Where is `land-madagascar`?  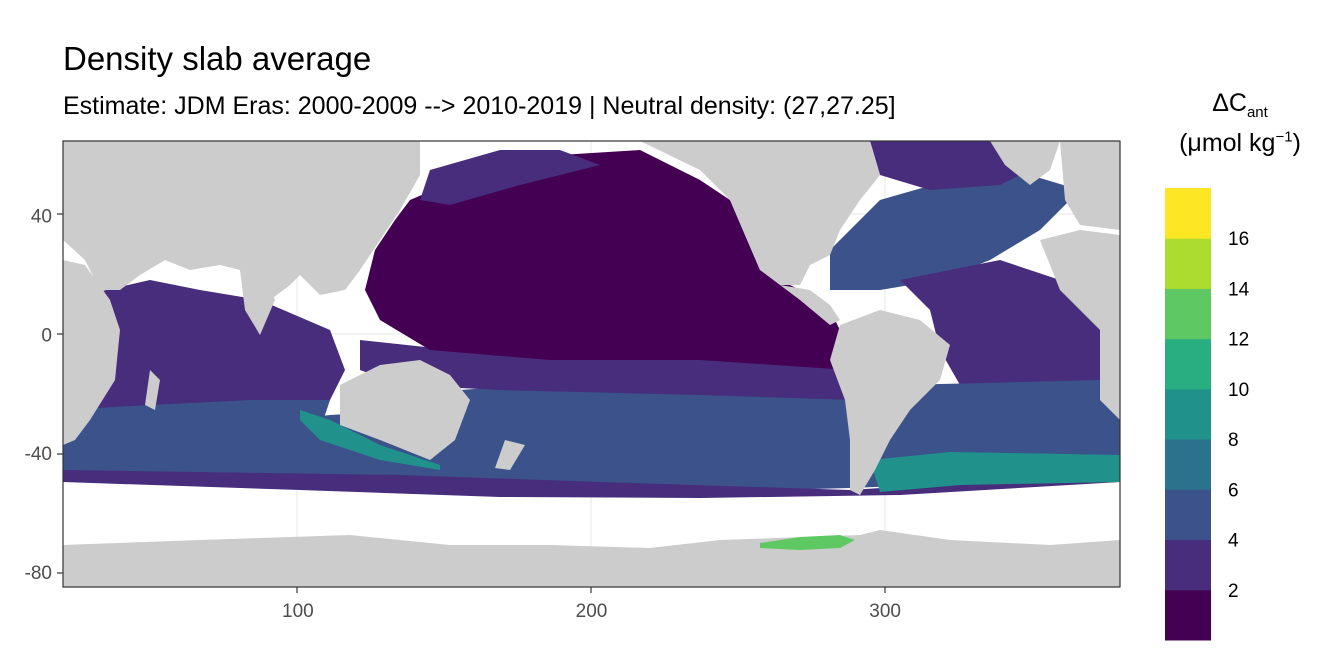
land-madagascar is located at coordinates (152, 390).